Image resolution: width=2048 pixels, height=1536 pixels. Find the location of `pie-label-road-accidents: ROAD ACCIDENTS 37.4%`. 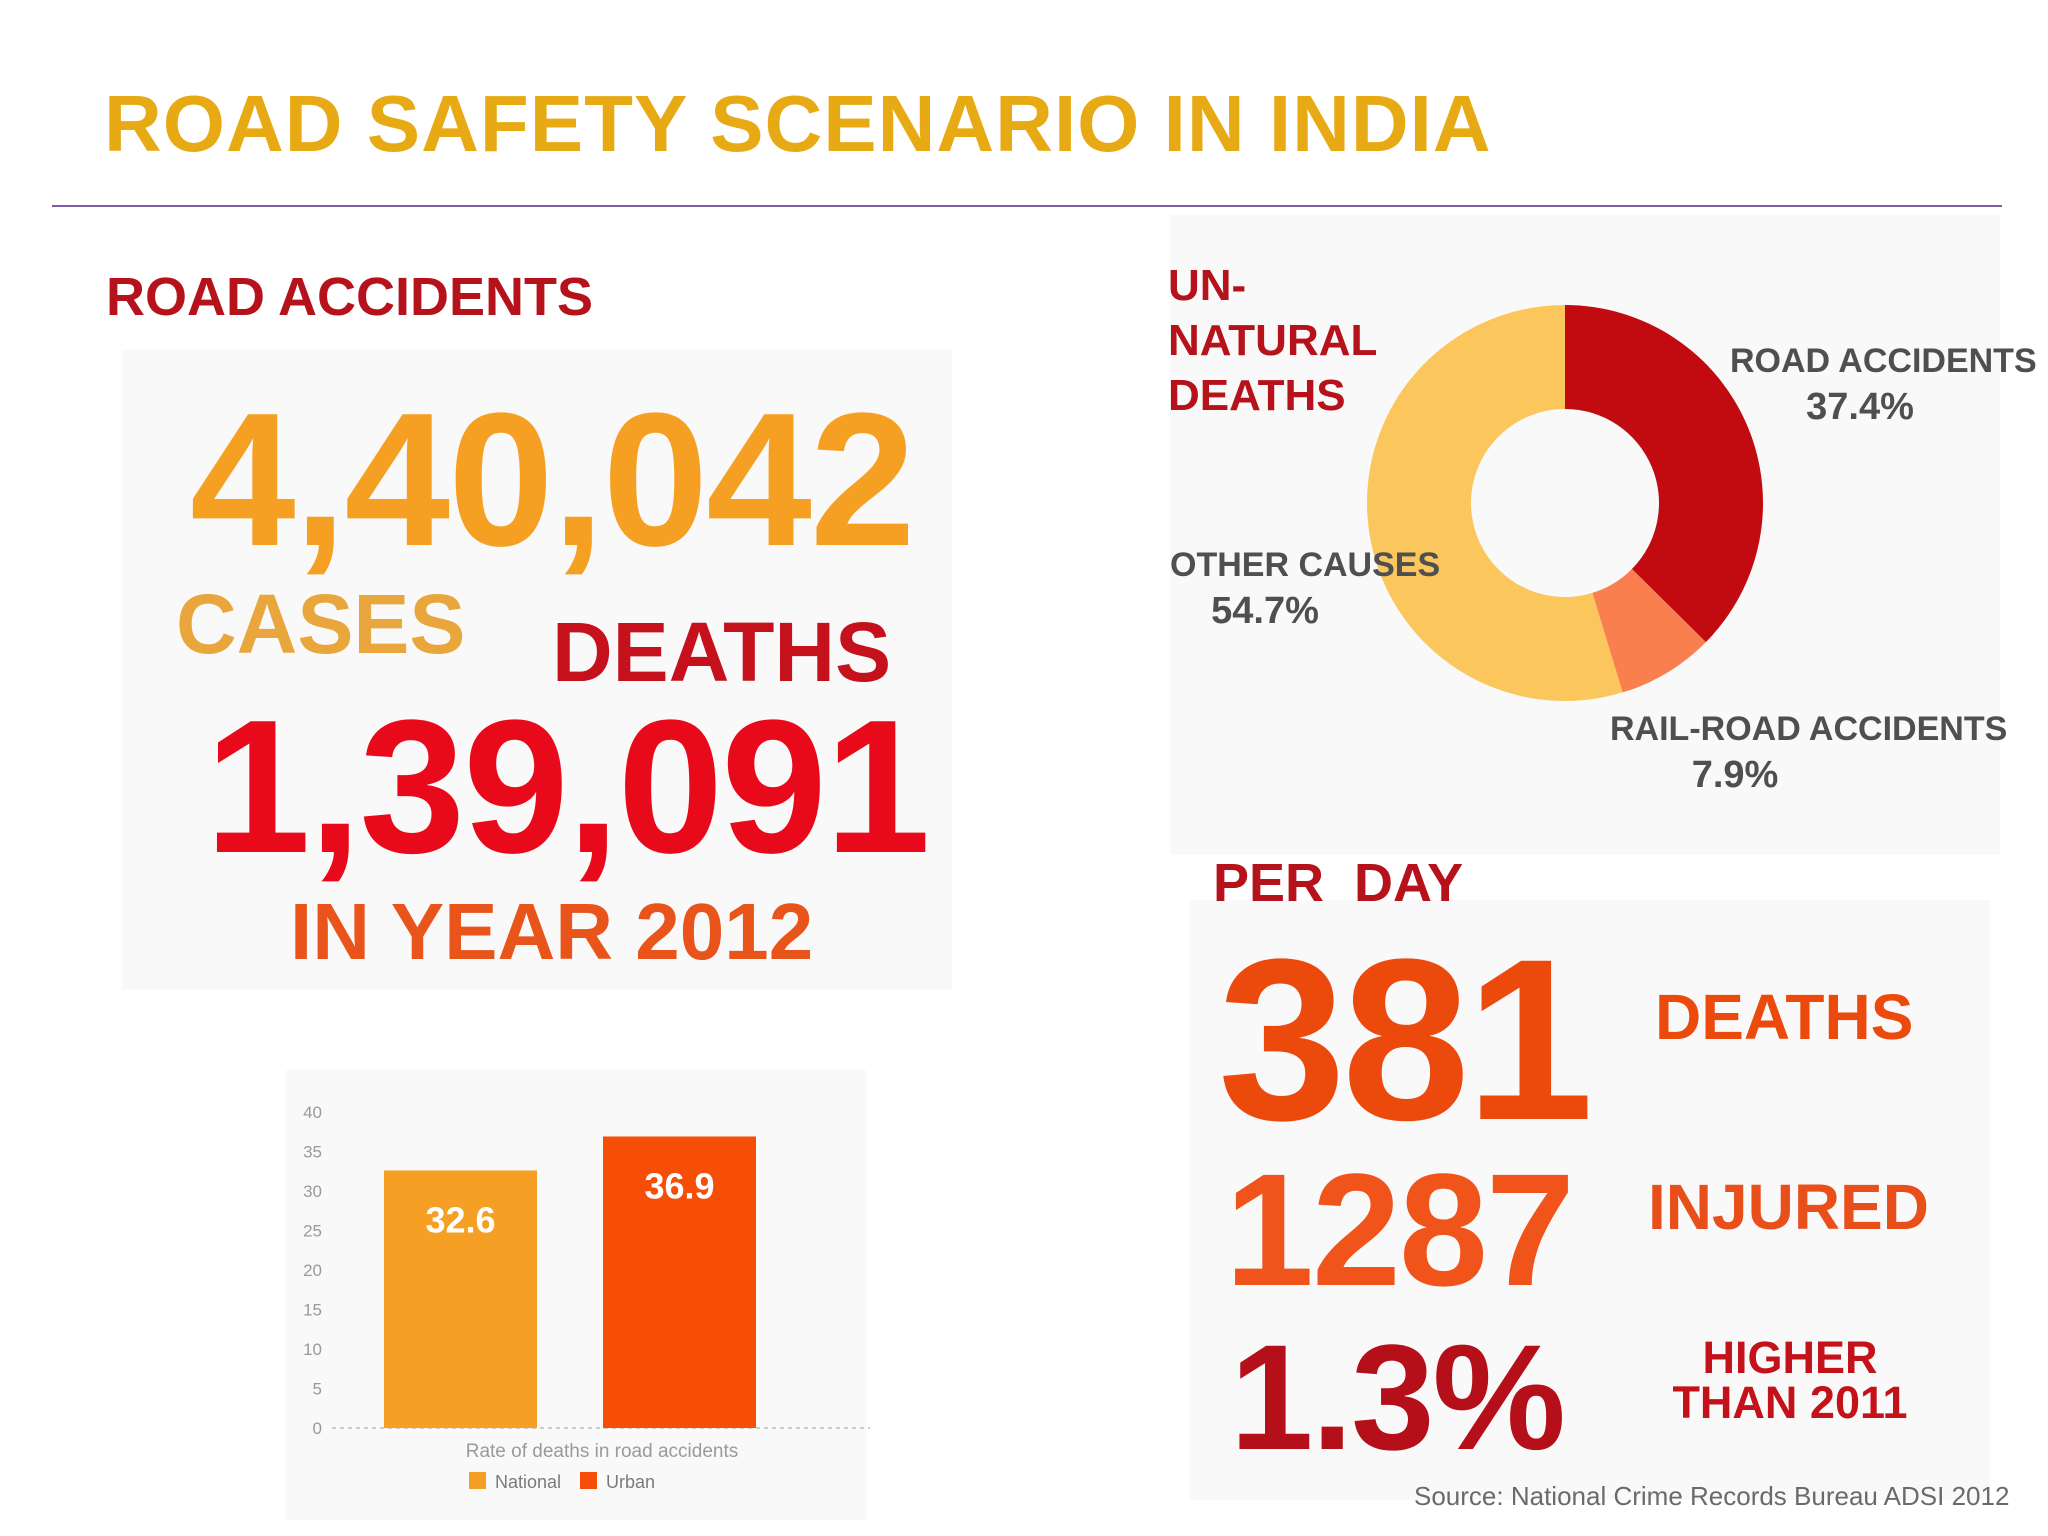

pie-label-road-accidents: ROAD ACCIDENTS 37.4% is located at coordinates (1883, 385).